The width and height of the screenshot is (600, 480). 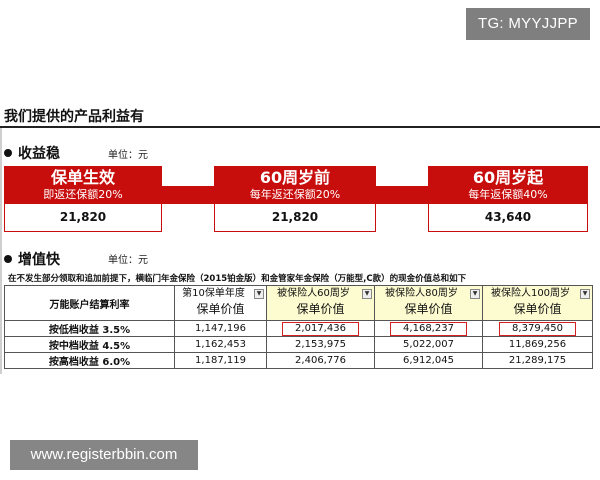 What do you see at coordinates (421, 293) in the screenshot?
I see `col-header-3-line1: 被保险人80周岁` at bounding box center [421, 293].